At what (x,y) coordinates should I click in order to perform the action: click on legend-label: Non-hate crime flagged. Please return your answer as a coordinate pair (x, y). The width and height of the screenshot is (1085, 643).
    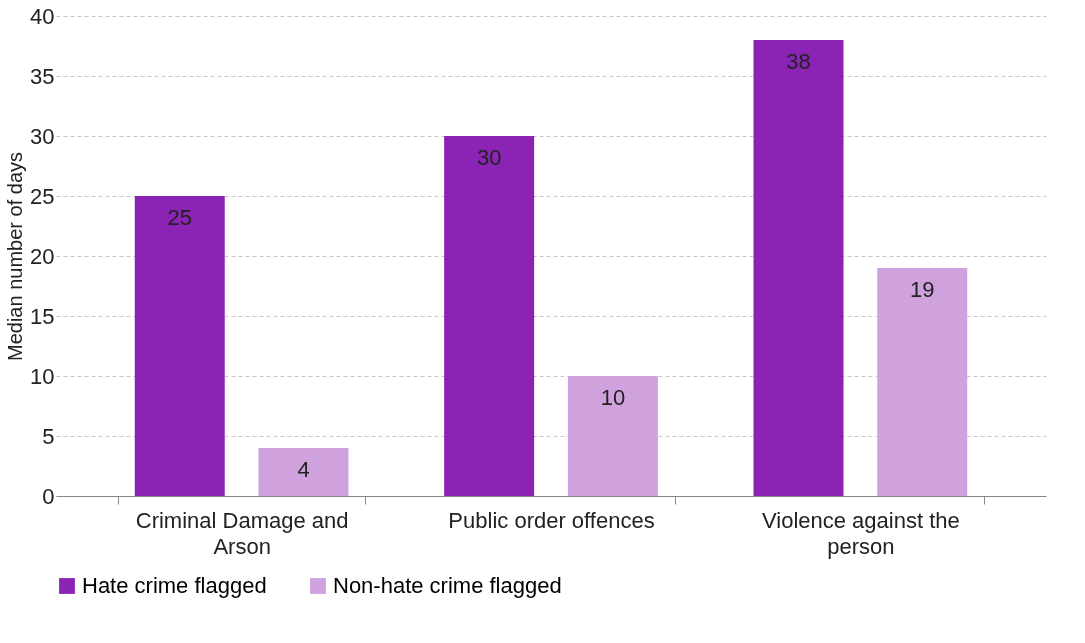
    Looking at the image, I should click on (447, 585).